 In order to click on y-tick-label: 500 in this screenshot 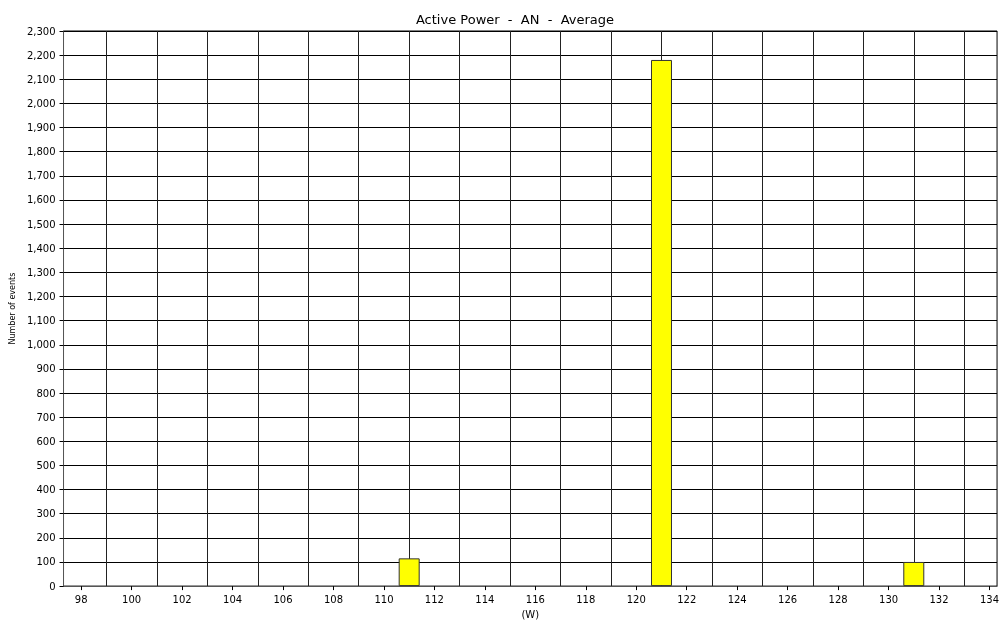, I will do `click(46, 465)`.